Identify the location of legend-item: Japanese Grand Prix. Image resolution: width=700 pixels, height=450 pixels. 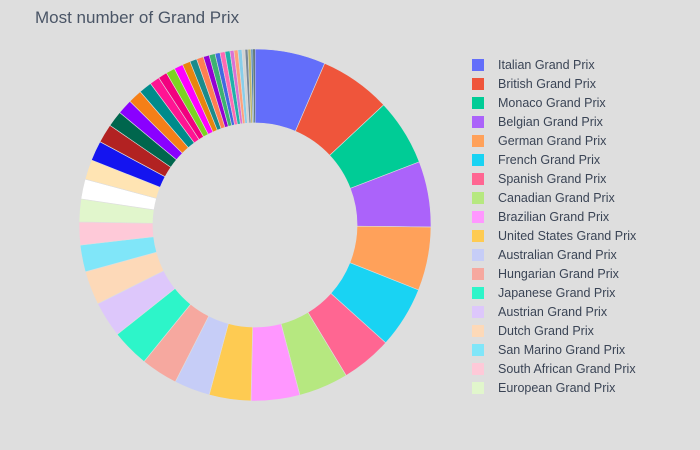
(584, 292).